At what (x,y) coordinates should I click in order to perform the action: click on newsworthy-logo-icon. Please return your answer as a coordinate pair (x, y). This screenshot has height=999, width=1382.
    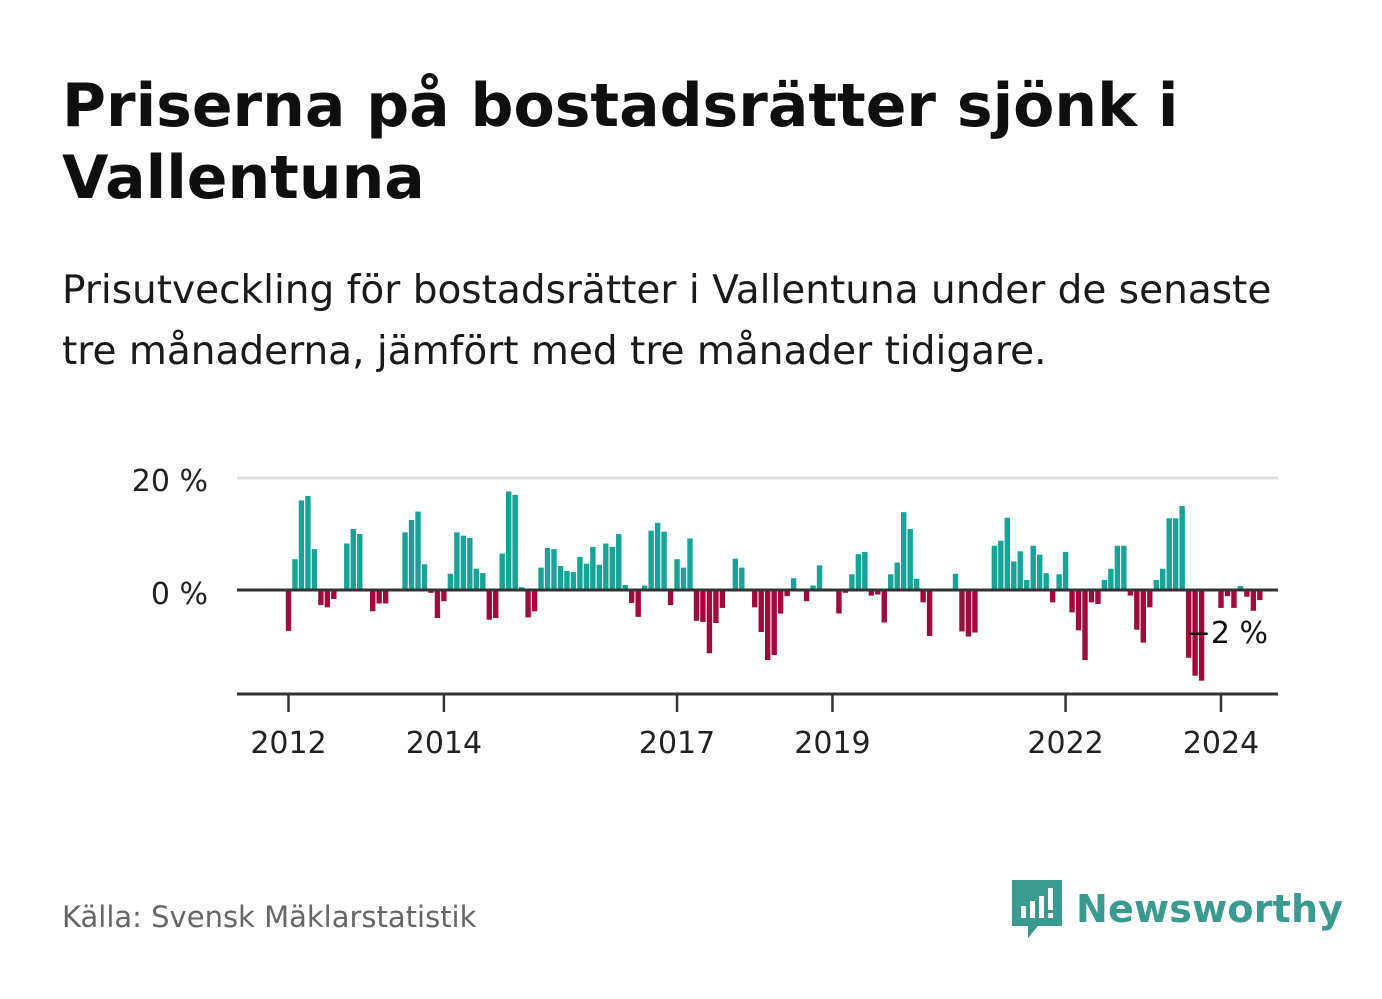
    Looking at the image, I should click on (1037, 909).